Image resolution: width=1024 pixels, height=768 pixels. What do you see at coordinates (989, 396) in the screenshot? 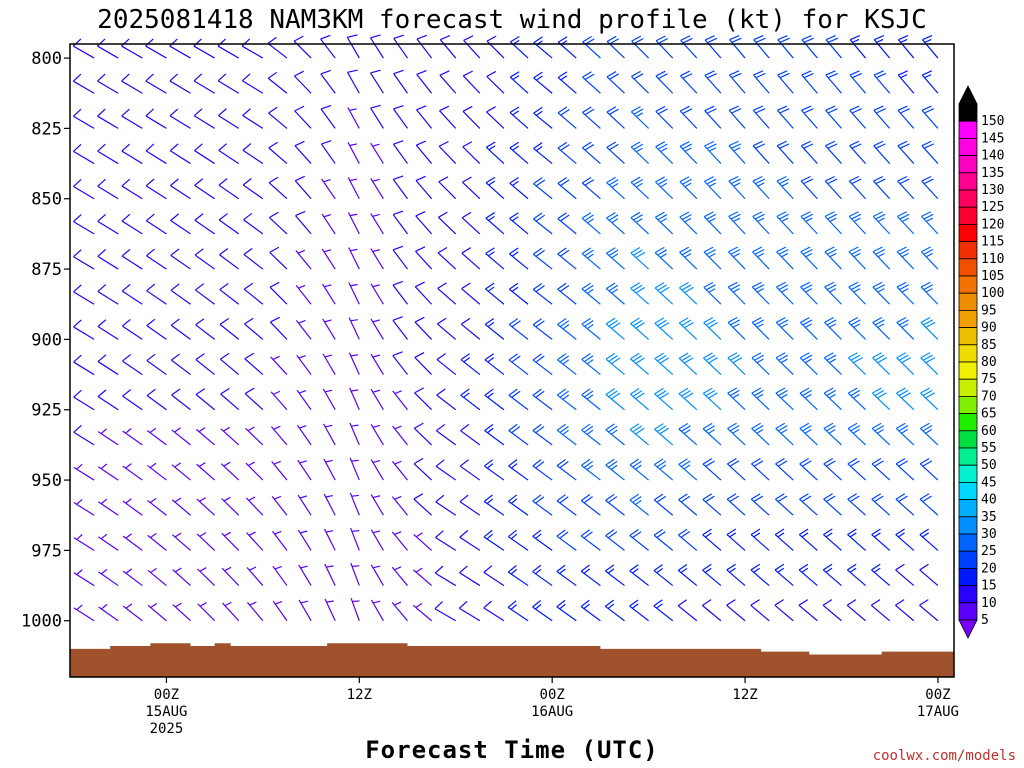
I see `colorbar-label: 70` at bounding box center [989, 396].